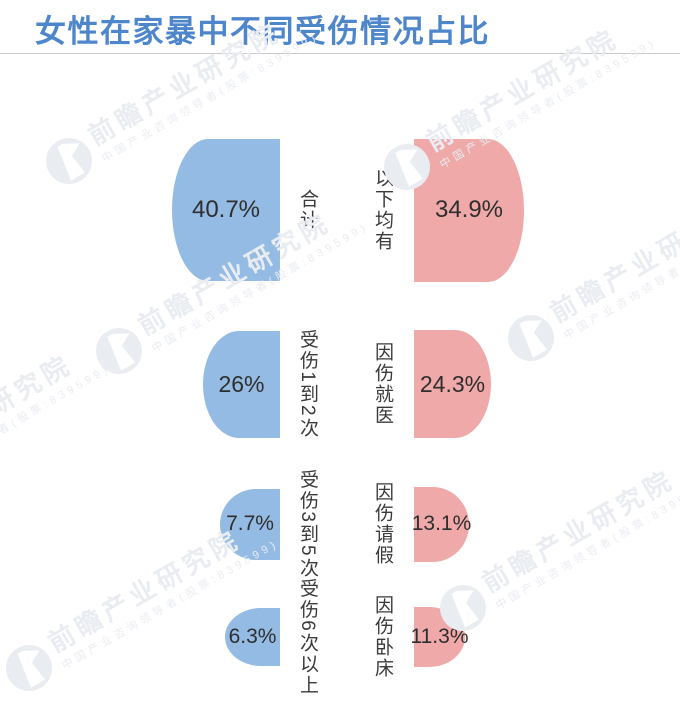 This screenshot has width=680, height=709. I want to click on right-bar-以下均有: 34.9%, so click(469, 210).